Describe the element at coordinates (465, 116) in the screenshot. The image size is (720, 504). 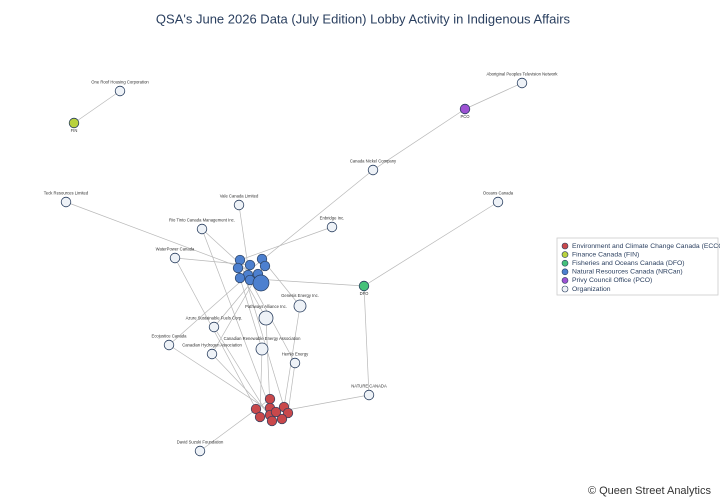
I see `node-label: PCO` at that location.